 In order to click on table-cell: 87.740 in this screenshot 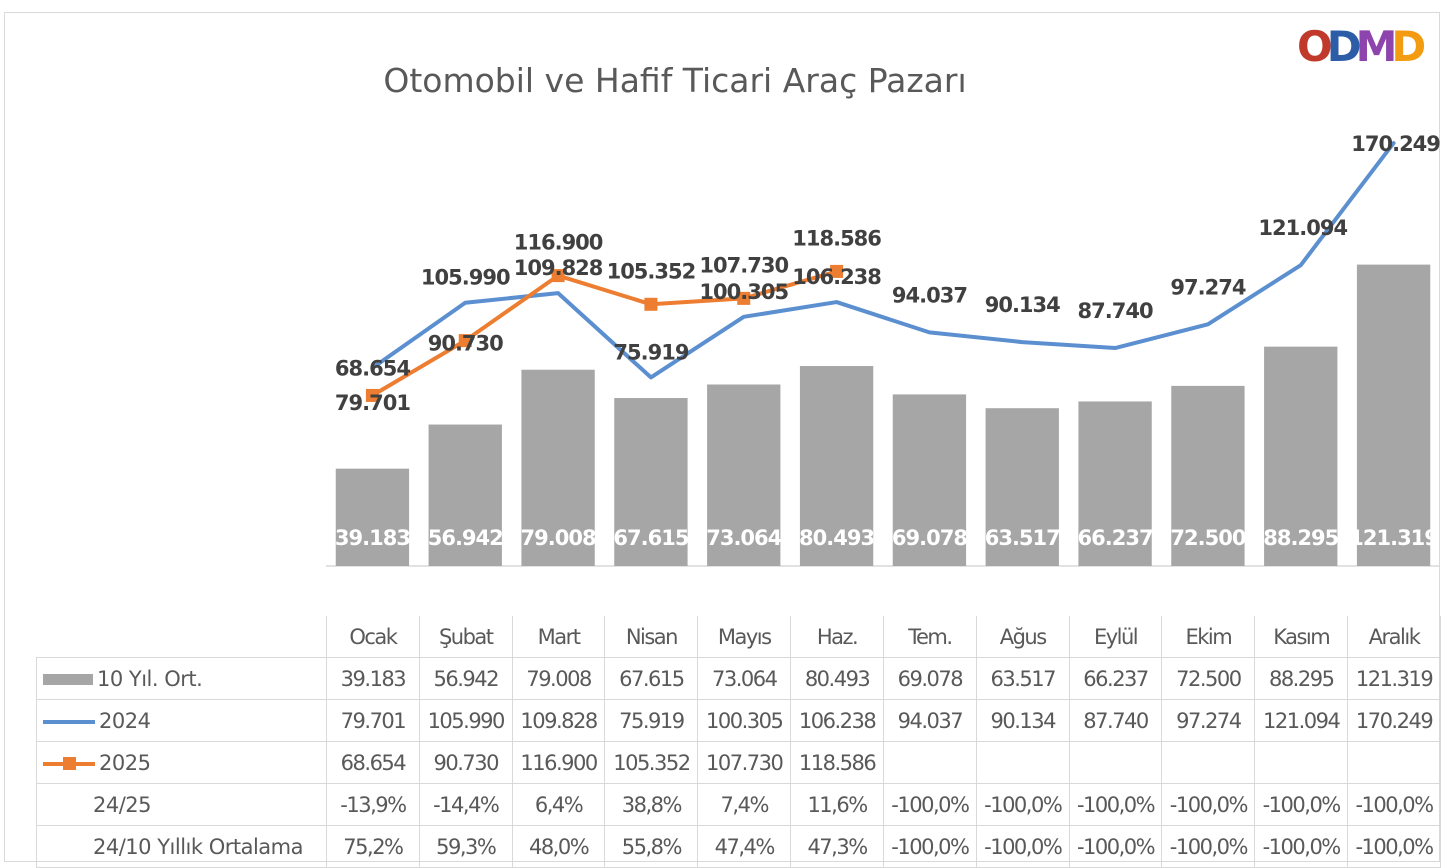, I will do `click(1115, 720)`.